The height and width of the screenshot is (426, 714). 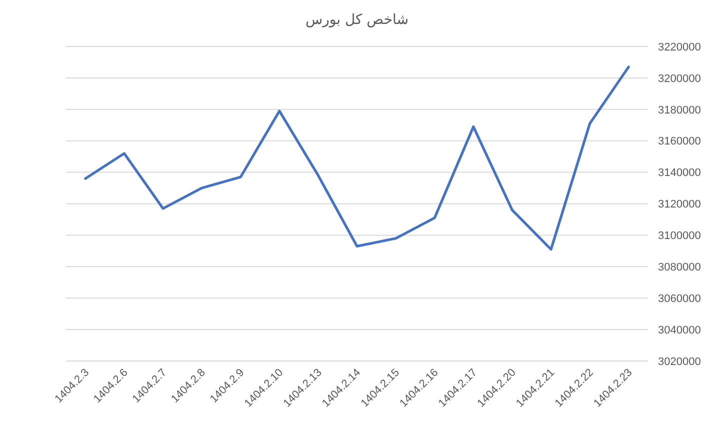 What do you see at coordinates (679, 173) in the screenshot?
I see `y-tick-label: 3140000` at bounding box center [679, 173].